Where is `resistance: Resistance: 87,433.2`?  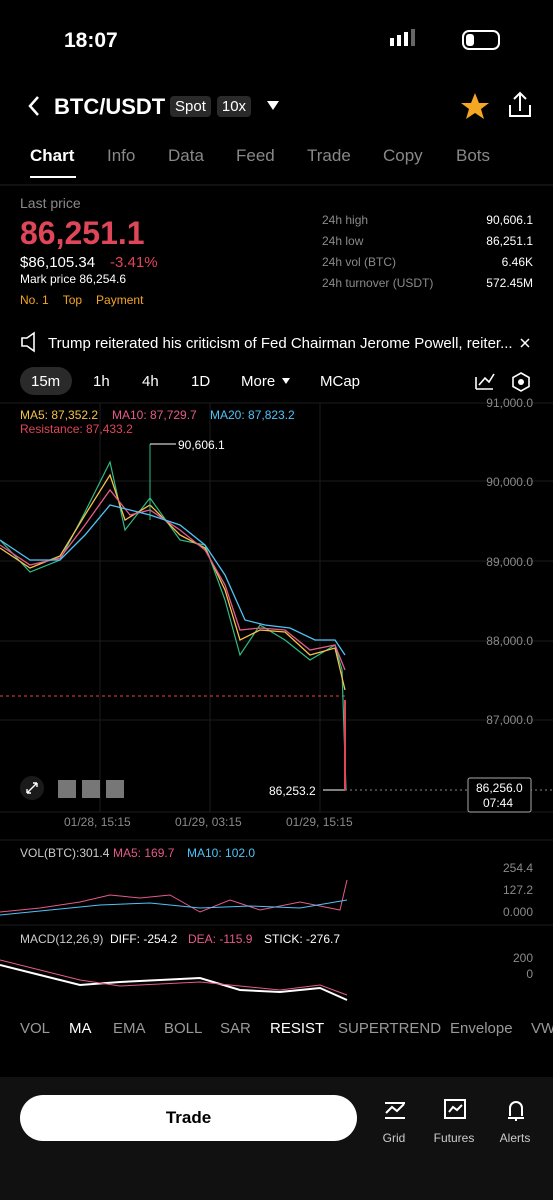 resistance: Resistance: 87,433.2 is located at coordinates (76, 429).